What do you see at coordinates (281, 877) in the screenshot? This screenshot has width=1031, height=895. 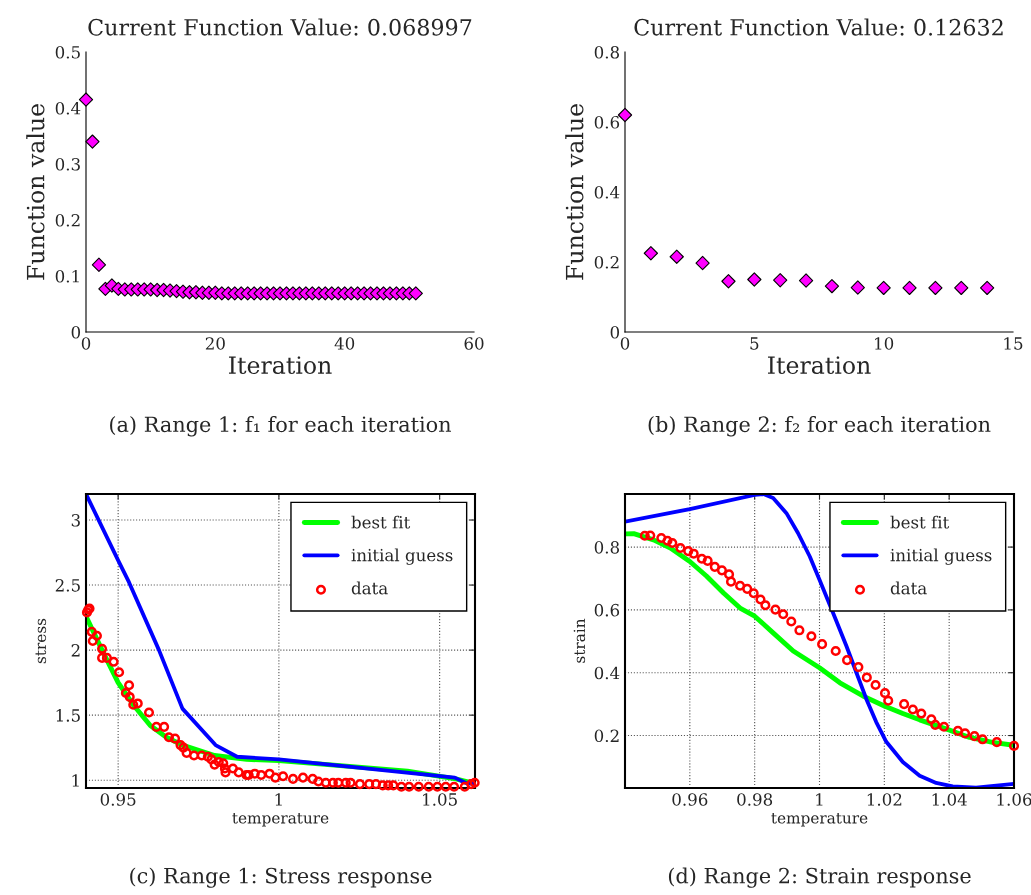 I see `text: (c) Range 1: Stress response` at bounding box center [281, 877].